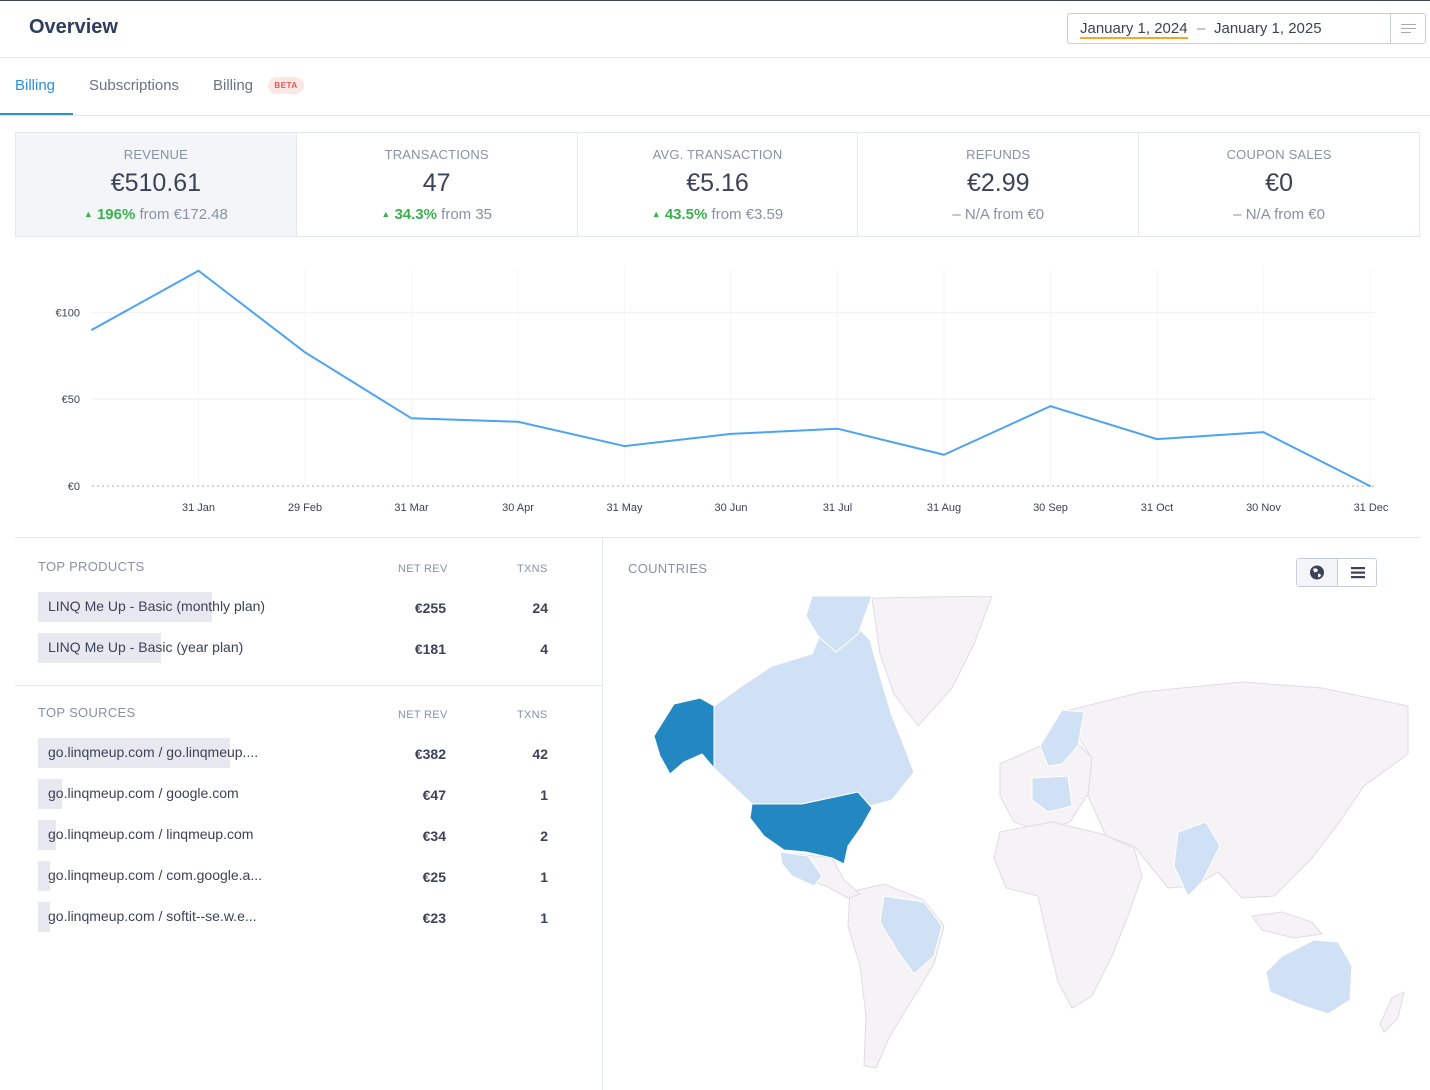  What do you see at coordinates (837, 508) in the screenshot?
I see `x-tick-label: 31 Jul` at bounding box center [837, 508].